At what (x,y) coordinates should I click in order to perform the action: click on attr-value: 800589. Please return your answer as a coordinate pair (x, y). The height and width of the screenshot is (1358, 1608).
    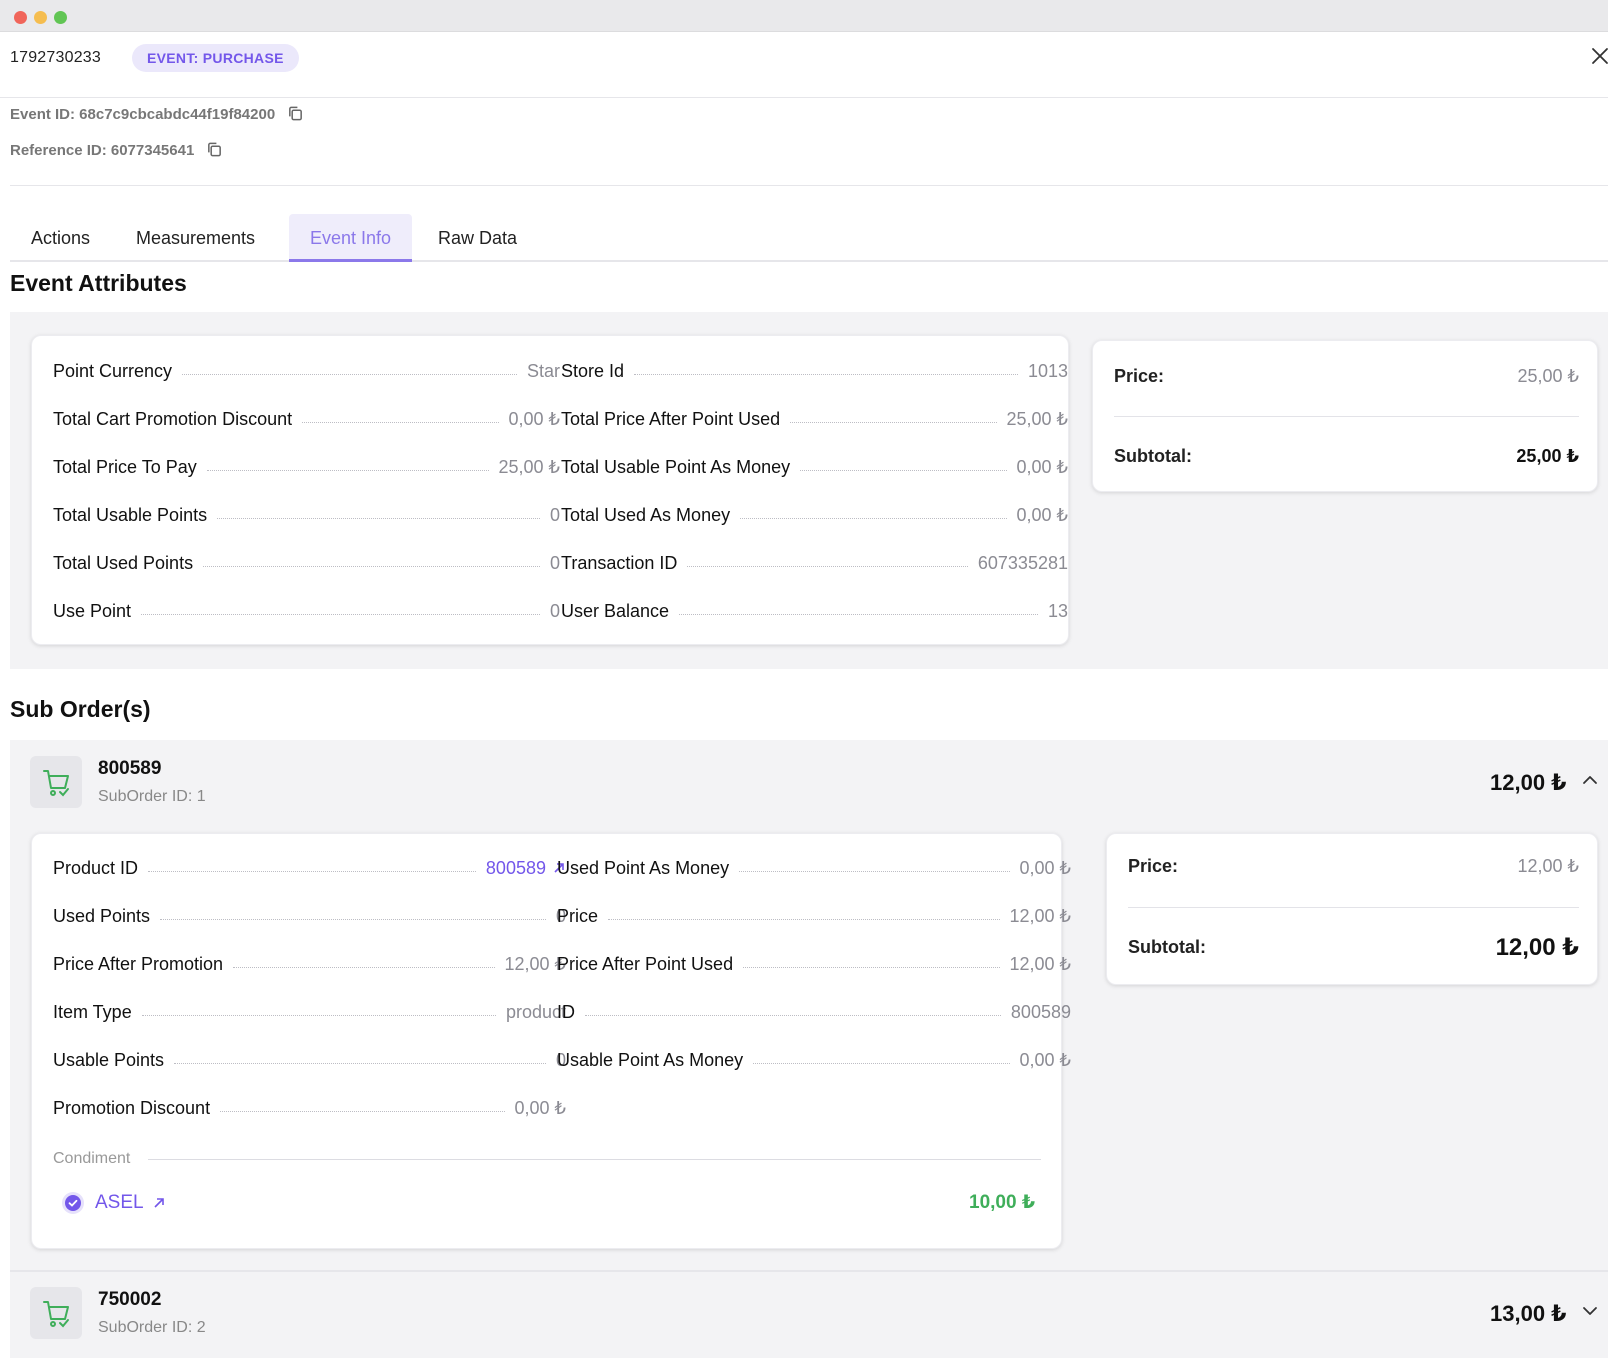
    Looking at the image, I should click on (1040, 1011).